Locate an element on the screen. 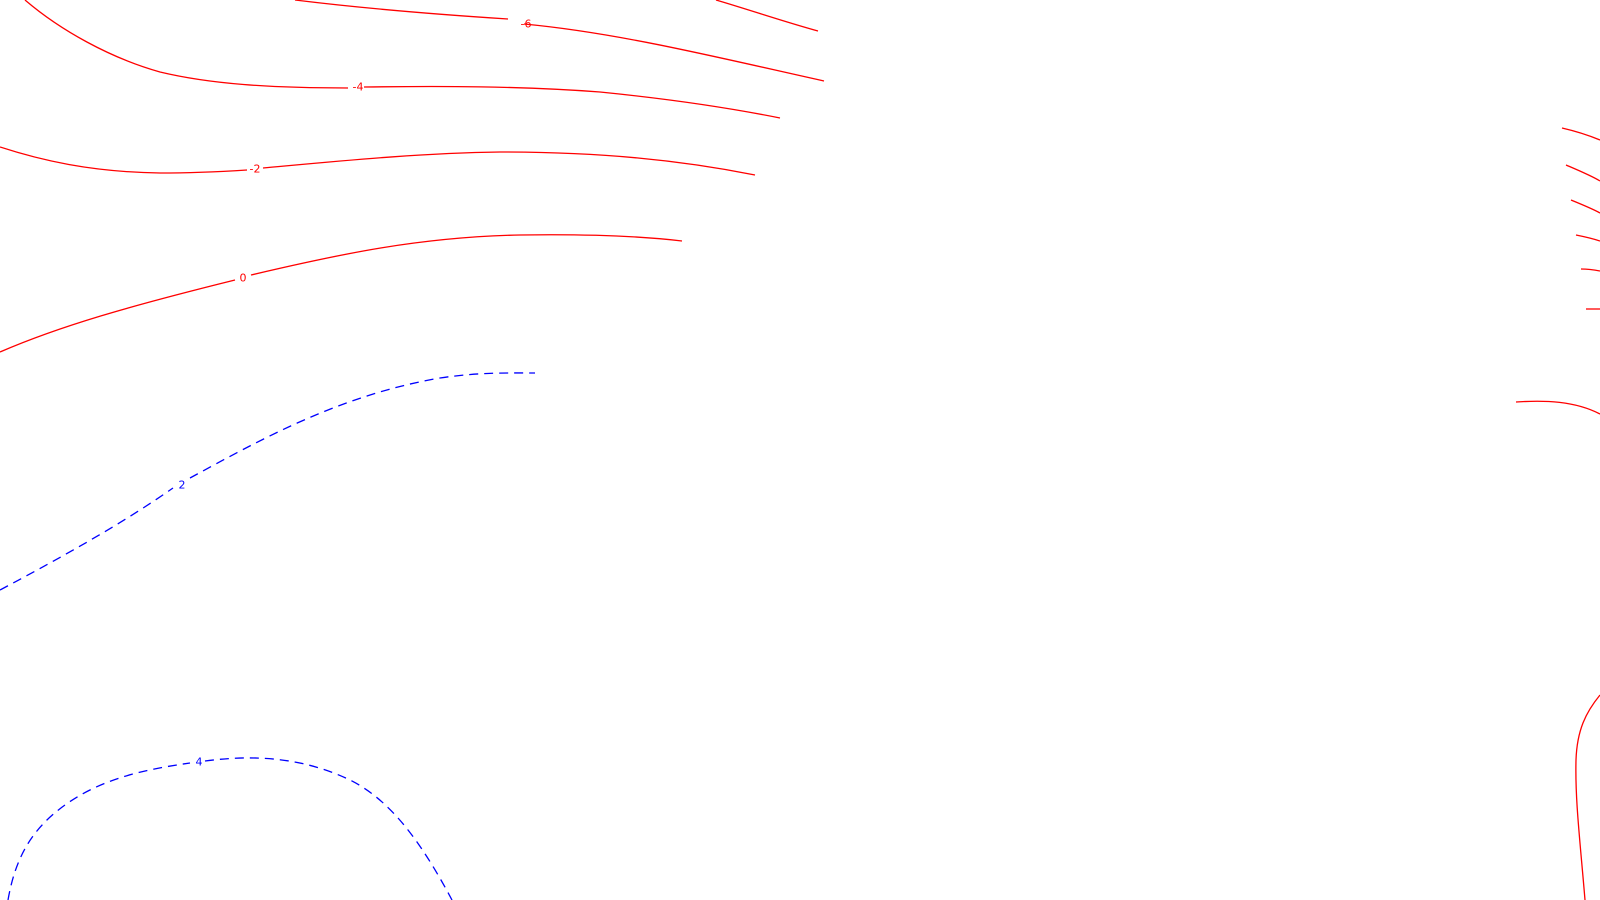  contour-label-2: 2 is located at coordinates (182, 485).